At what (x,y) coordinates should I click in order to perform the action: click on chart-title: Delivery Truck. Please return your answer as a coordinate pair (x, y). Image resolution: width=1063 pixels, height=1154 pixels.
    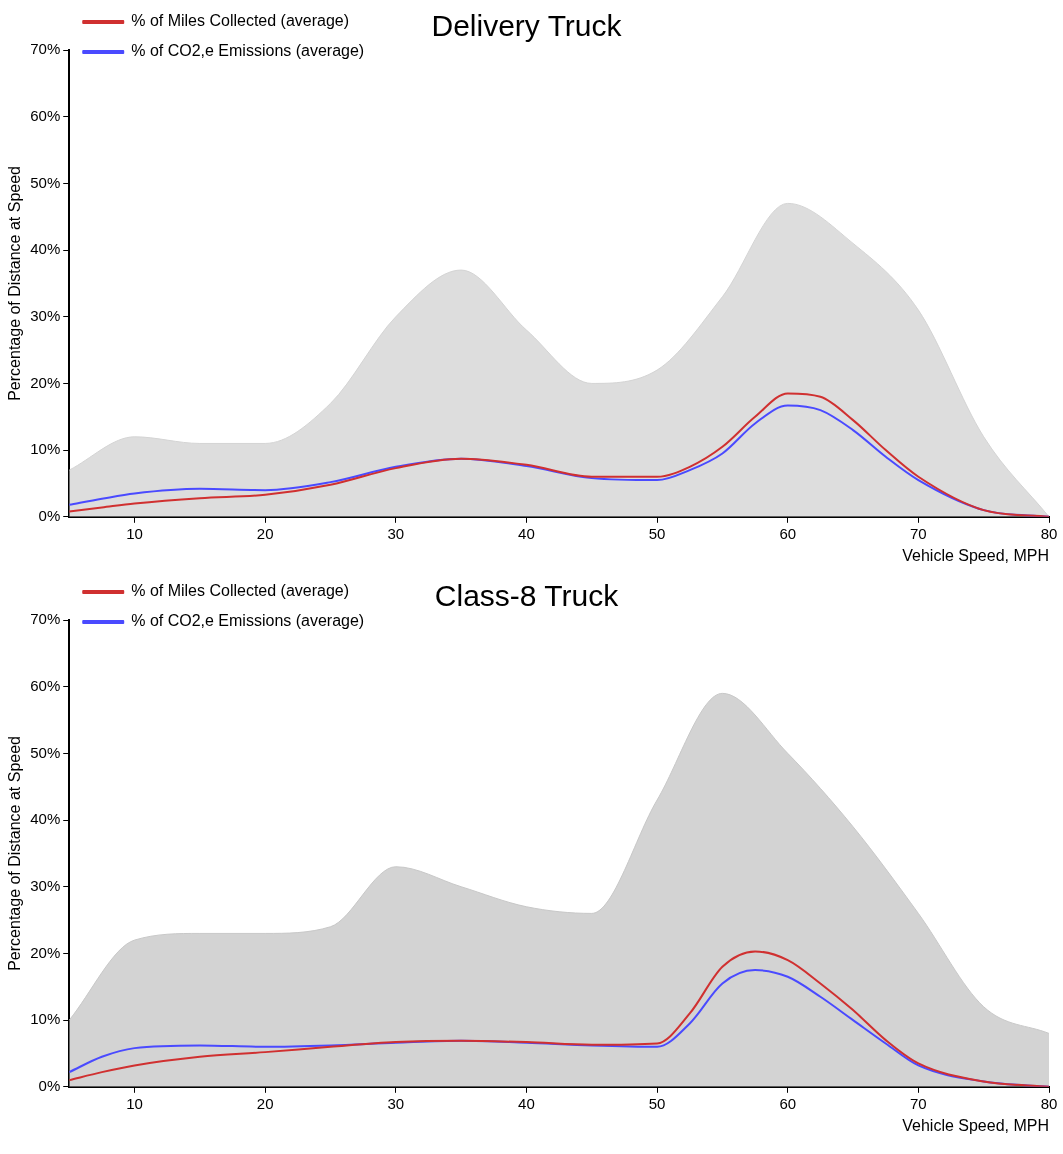
    Looking at the image, I should click on (527, 26).